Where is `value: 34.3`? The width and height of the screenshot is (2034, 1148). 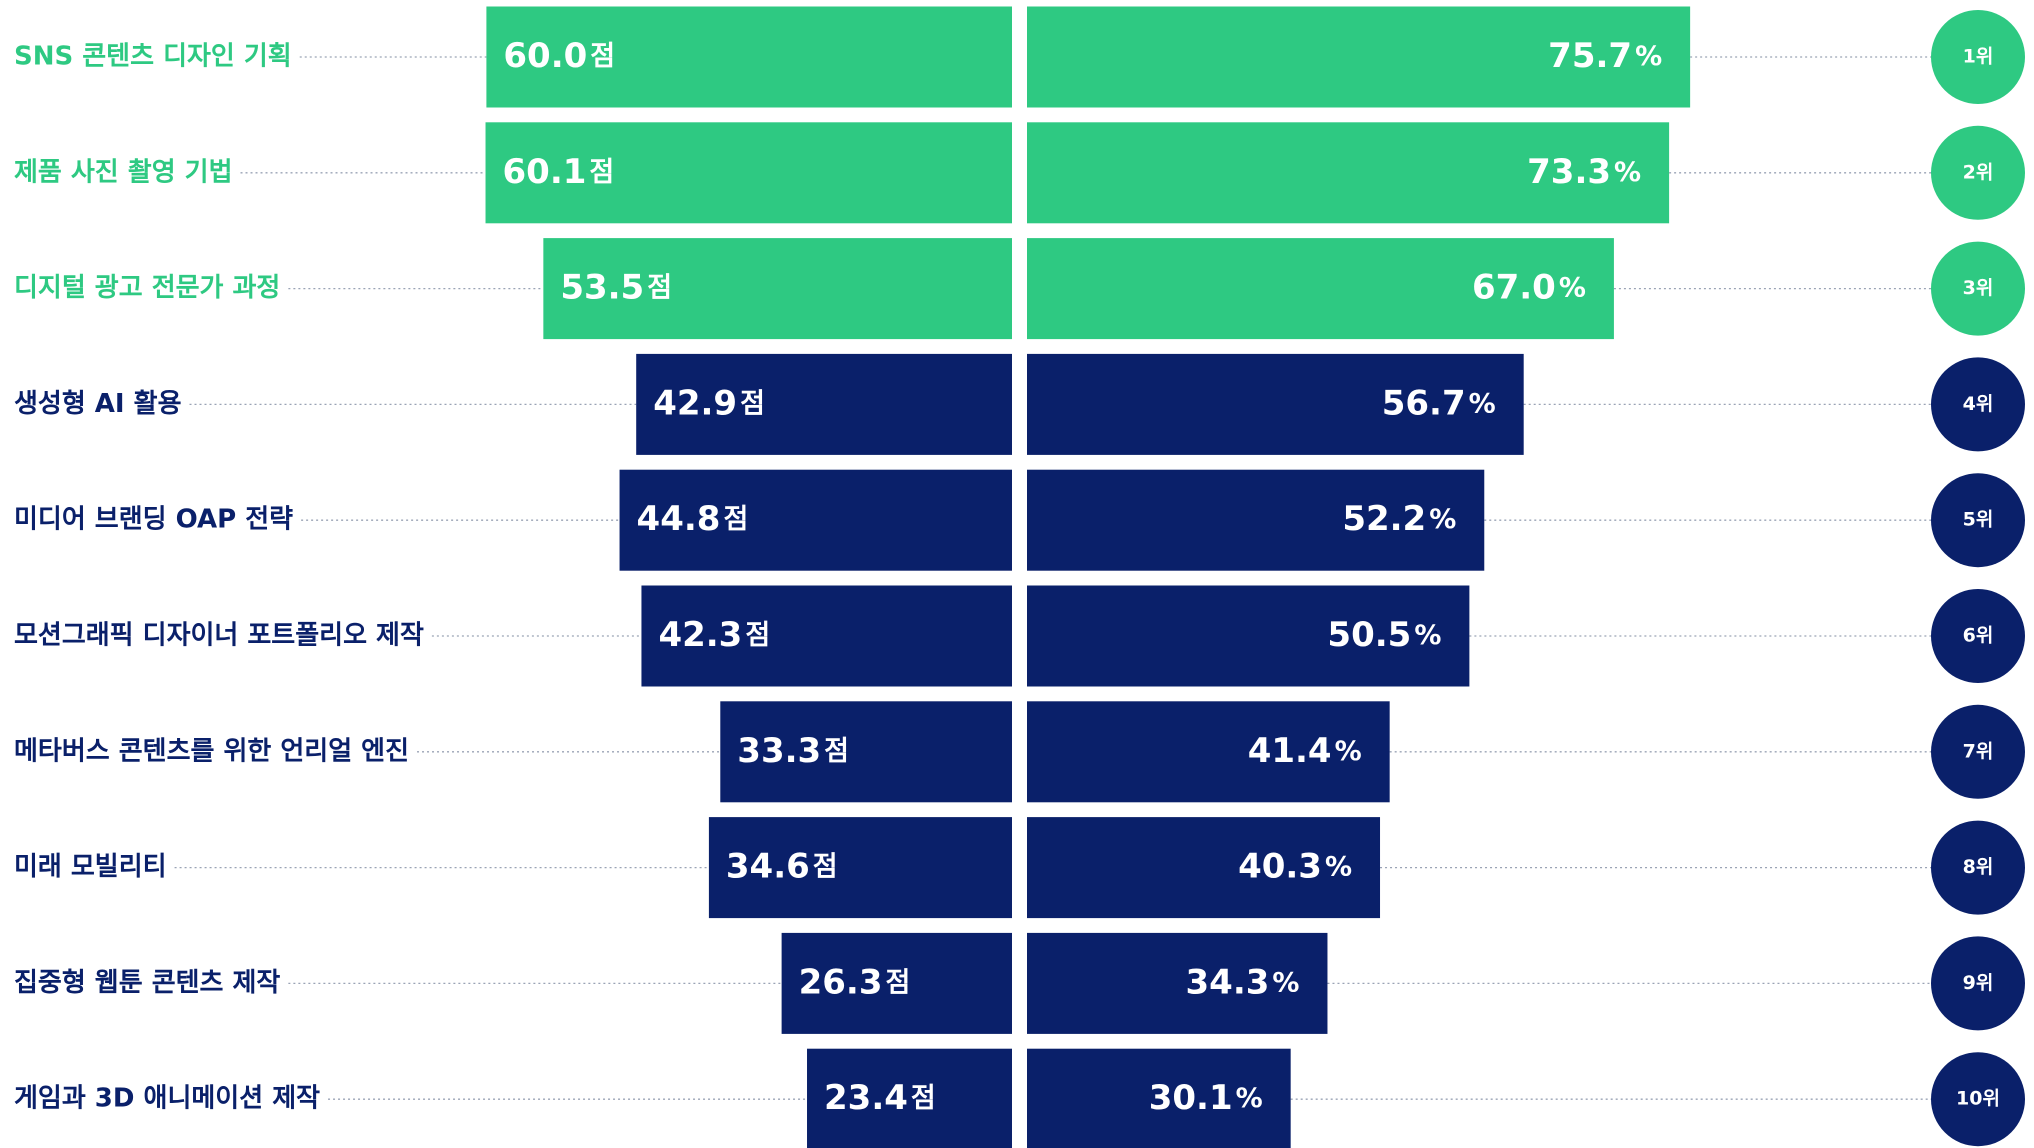
value: 34.3 is located at coordinates (1228, 982).